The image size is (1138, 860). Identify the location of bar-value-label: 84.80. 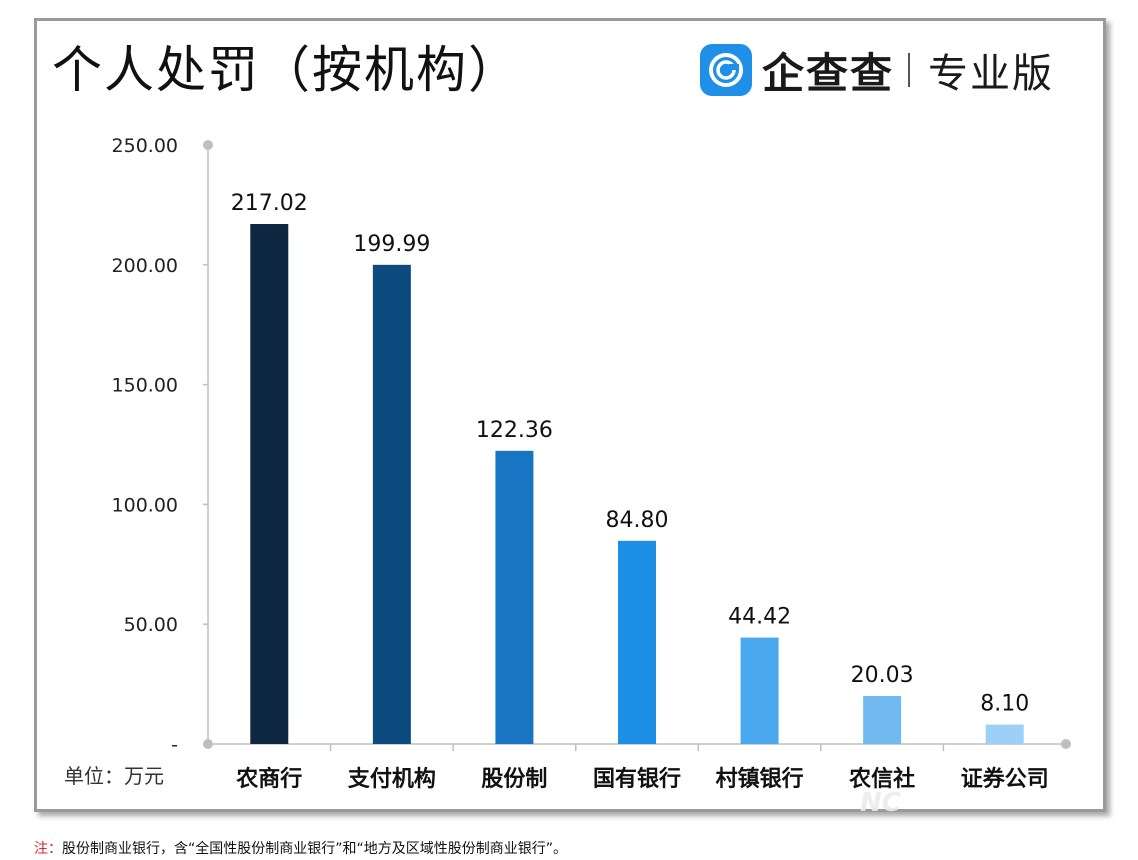
(637, 520).